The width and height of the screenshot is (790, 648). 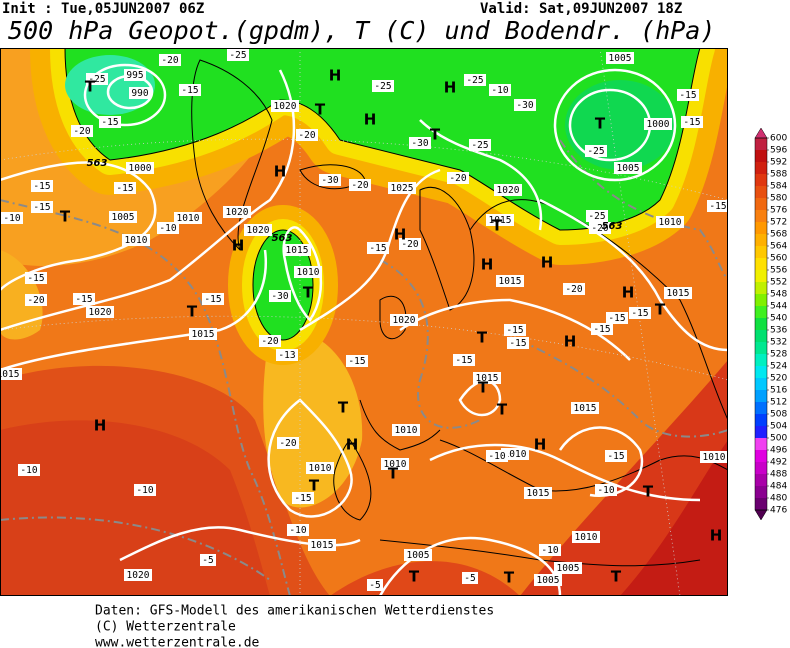 What do you see at coordinates (286, 355) in the screenshot?
I see `temperature-label: -13` at bounding box center [286, 355].